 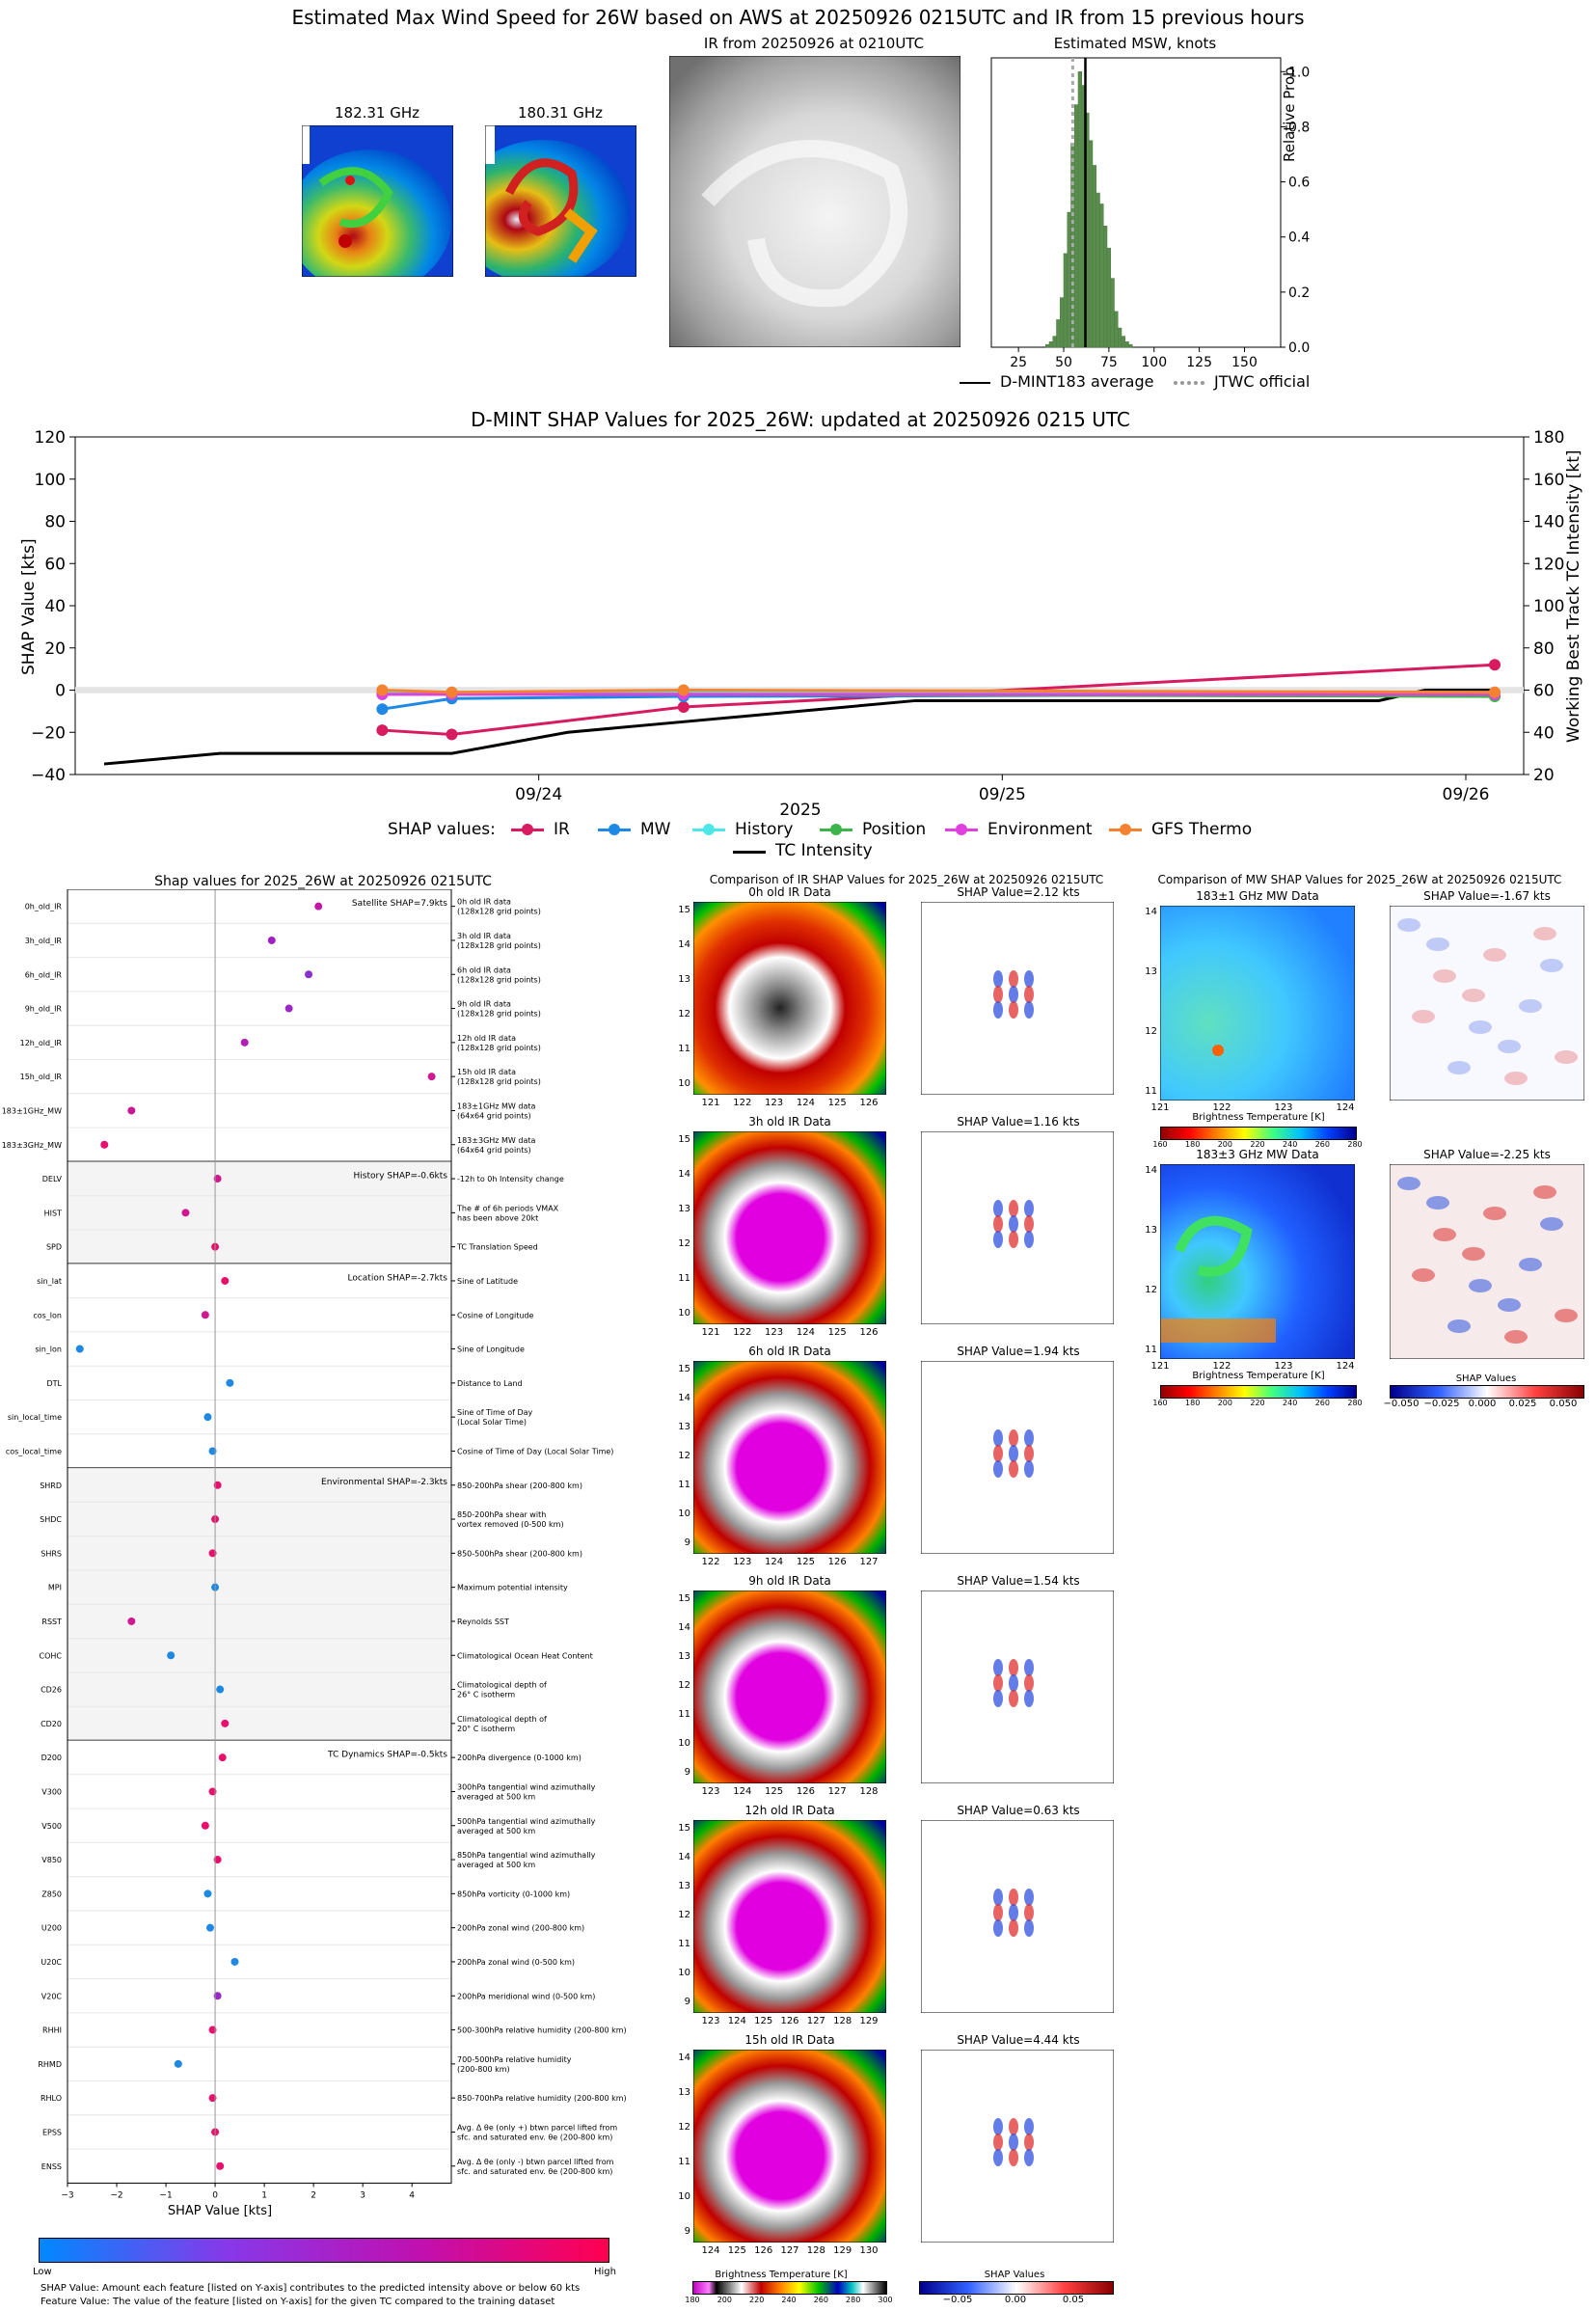 I want to click on feat-row-name: ENSS, so click(x=52, y=2167).